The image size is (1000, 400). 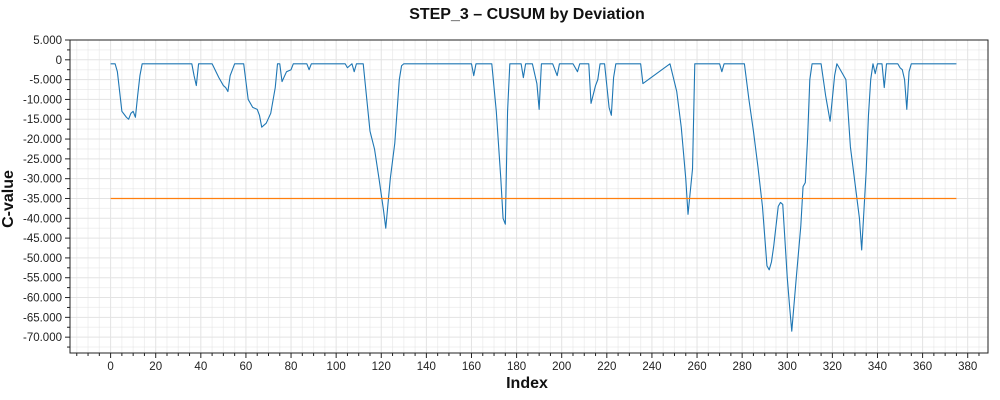 I want to click on y-tick-label: -50.000, so click(x=42, y=259).